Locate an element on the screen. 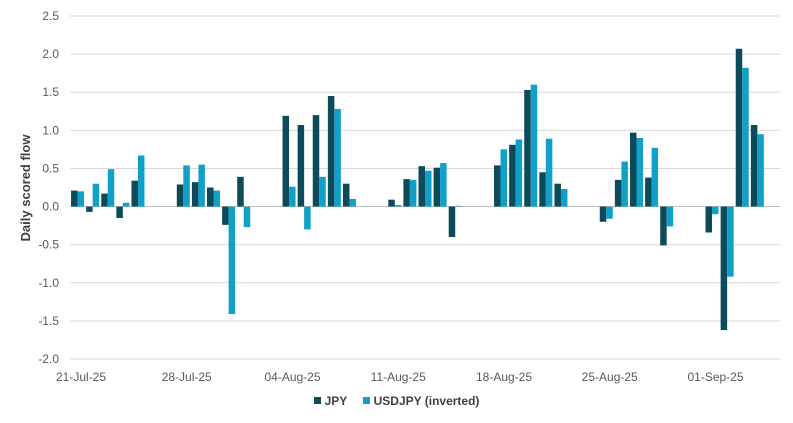 The image size is (793, 423). legend-swatch-jpy is located at coordinates (317, 400).